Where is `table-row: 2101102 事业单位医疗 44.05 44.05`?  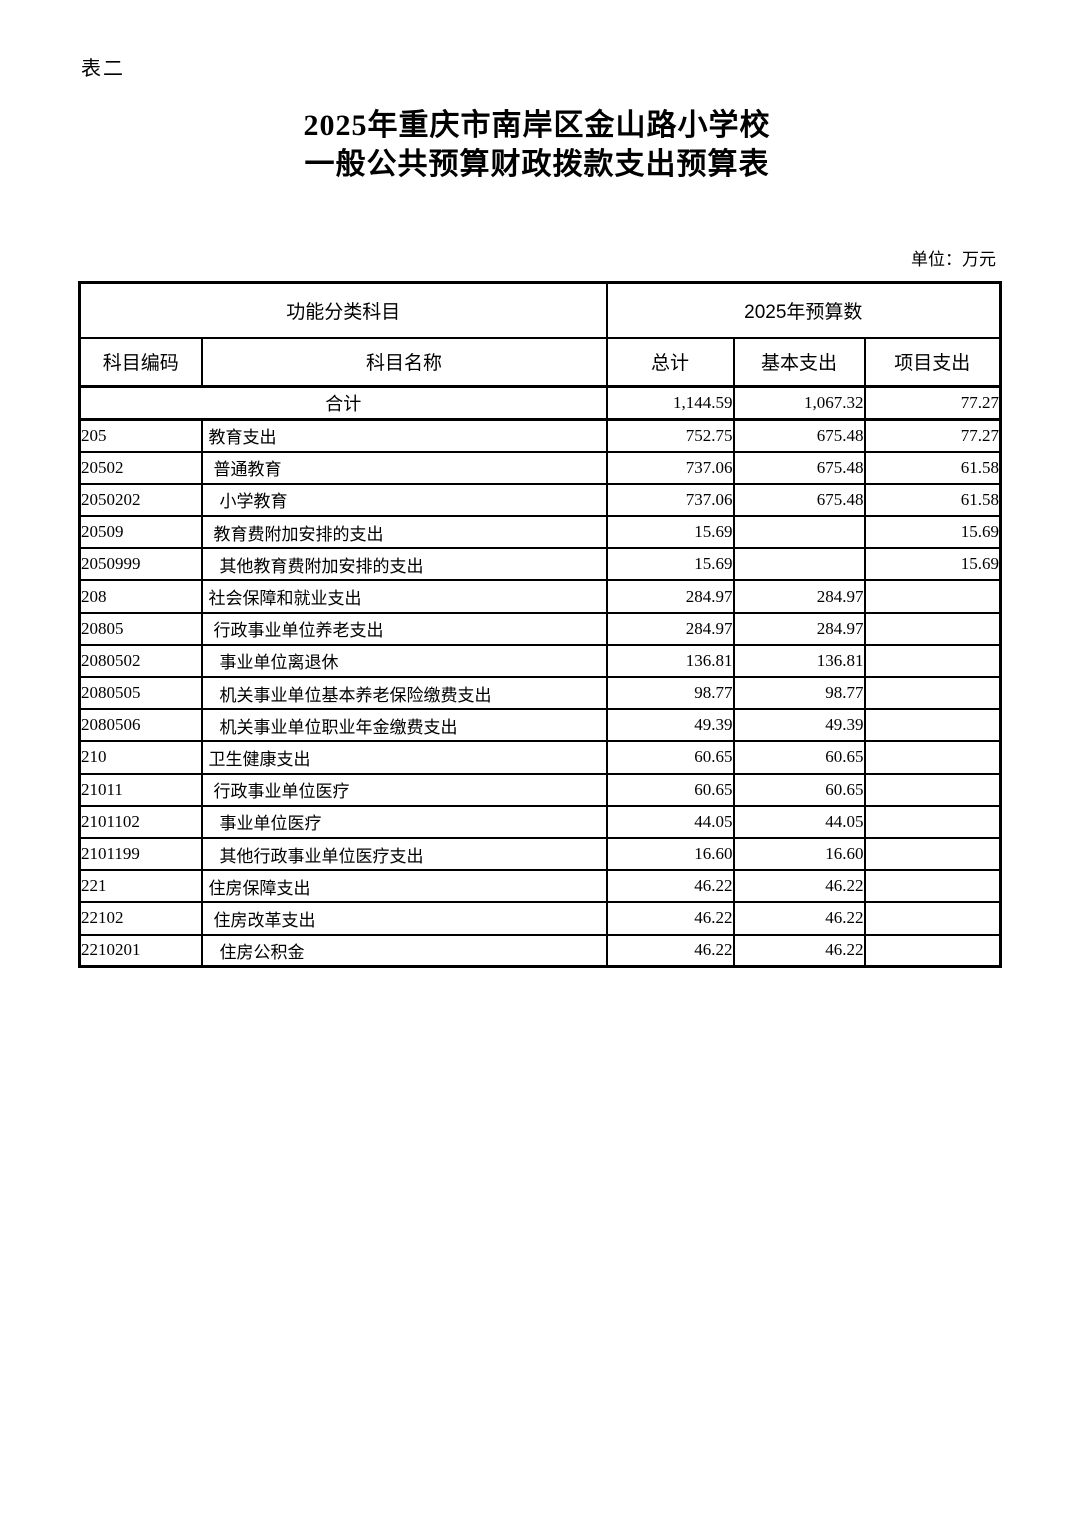 table-row: 2101102 事业单位医疗 44.05 44.05 is located at coordinates (540, 821).